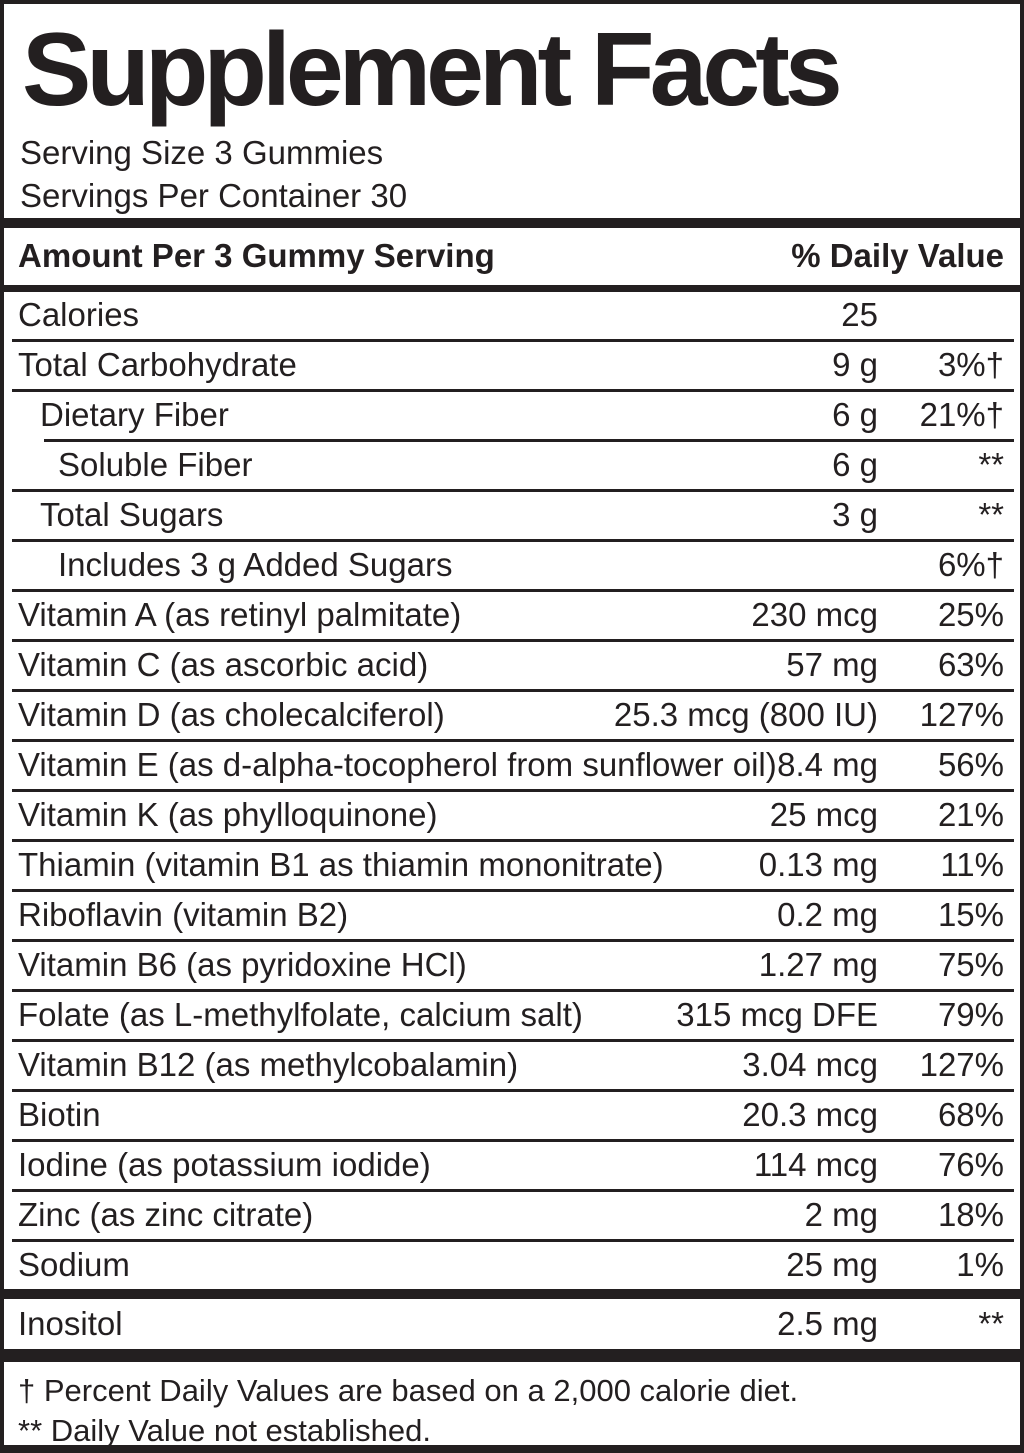 The width and height of the screenshot is (1024, 1453). I want to click on table-row: Sodium 25 mg 1%, so click(512, 1265).